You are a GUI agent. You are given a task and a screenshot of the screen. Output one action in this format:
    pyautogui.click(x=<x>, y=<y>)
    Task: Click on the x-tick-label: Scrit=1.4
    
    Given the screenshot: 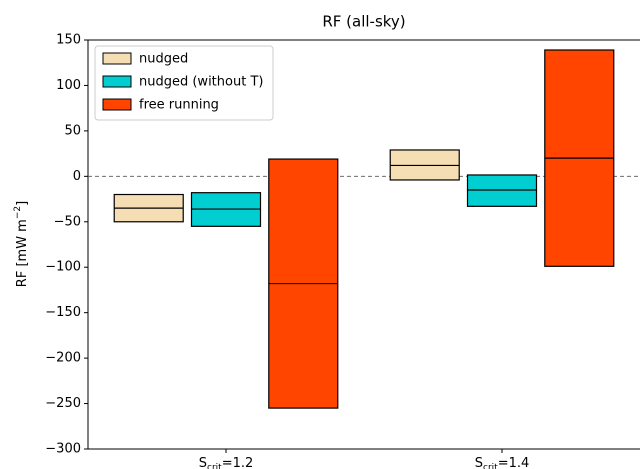 What is the action you would take?
    pyautogui.click(x=502, y=462)
    